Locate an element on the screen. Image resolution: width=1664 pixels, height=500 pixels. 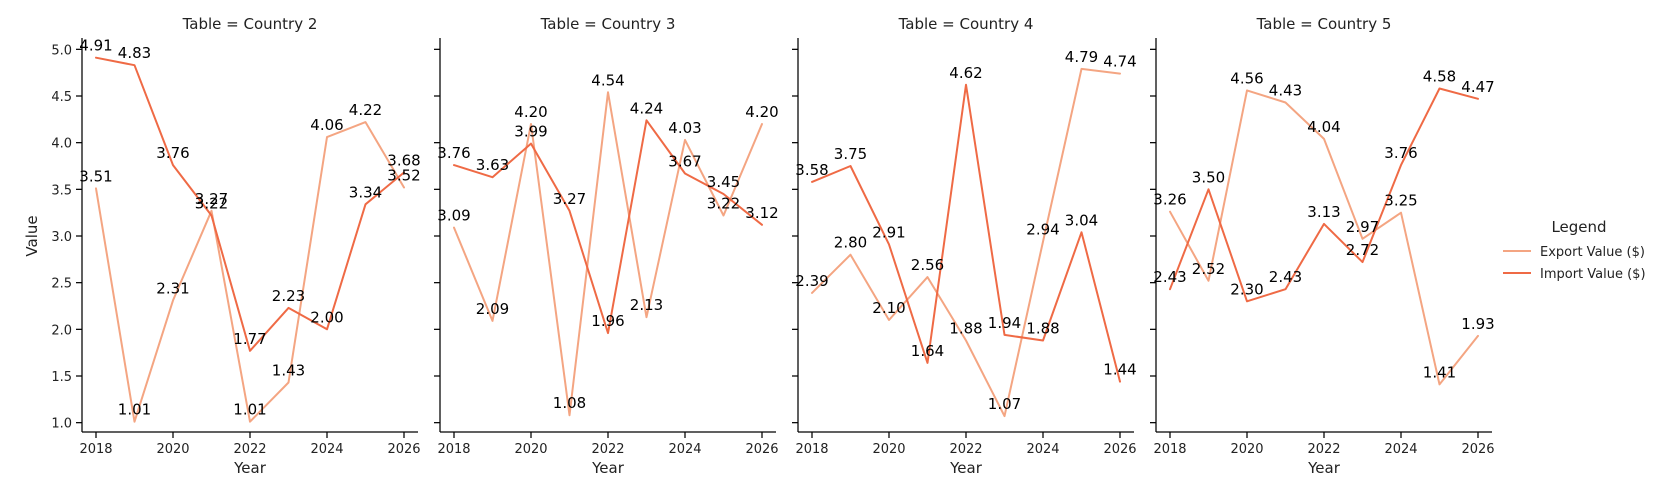
data-label: 4.04 is located at coordinates (1323, 127).